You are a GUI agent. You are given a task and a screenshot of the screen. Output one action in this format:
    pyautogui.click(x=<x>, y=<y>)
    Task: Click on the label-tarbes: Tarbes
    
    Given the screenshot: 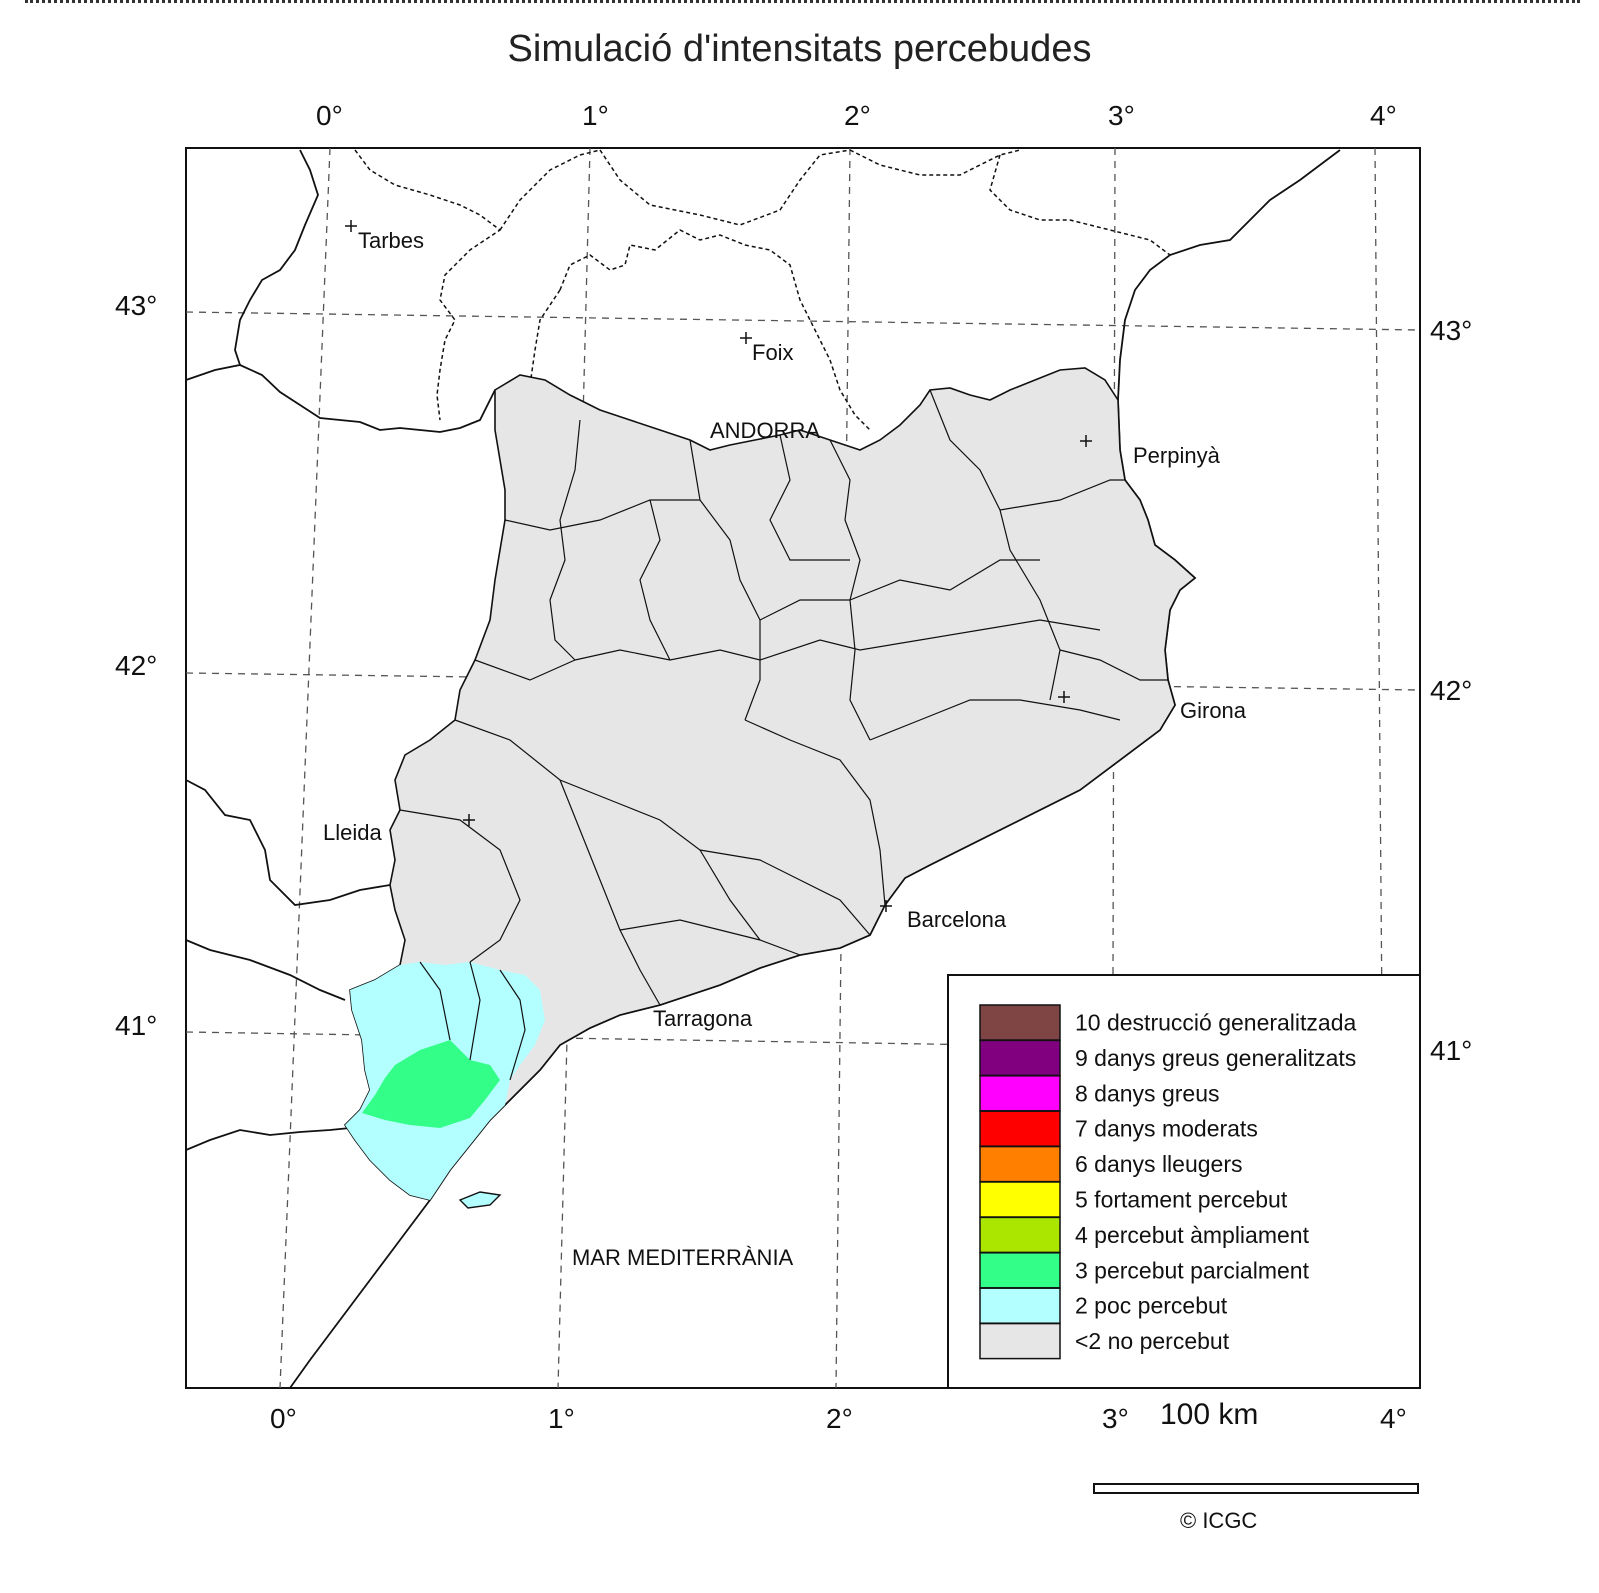 What is the action you would take?
    pyautogui.click(x=391, y=240)
    